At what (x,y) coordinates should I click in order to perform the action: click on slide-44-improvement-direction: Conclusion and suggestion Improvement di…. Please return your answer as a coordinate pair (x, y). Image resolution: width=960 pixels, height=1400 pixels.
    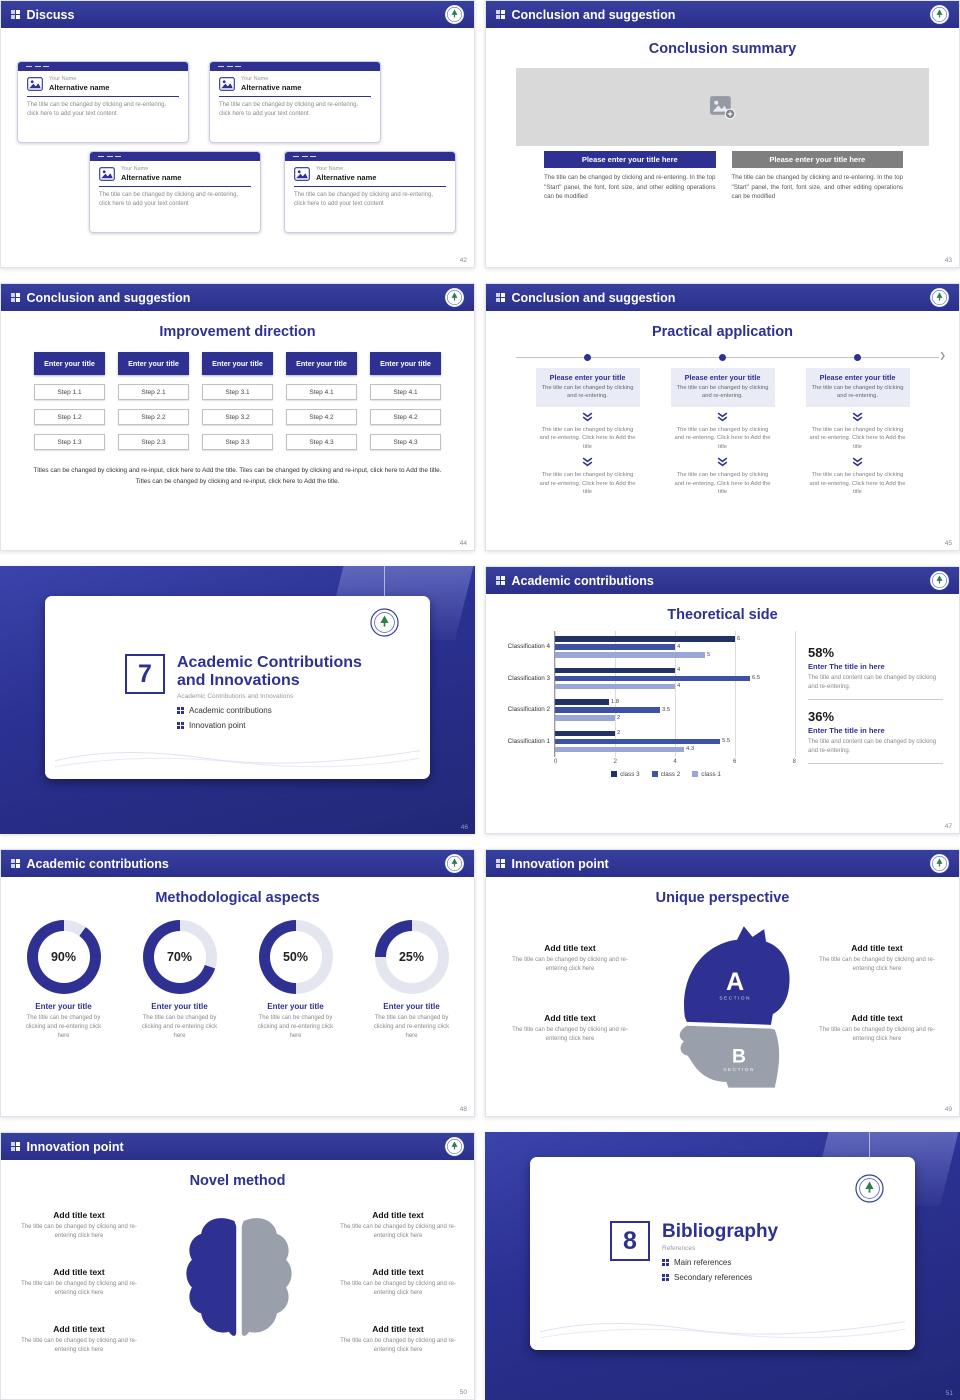
    Looking at the image, I should click on (237, 417).